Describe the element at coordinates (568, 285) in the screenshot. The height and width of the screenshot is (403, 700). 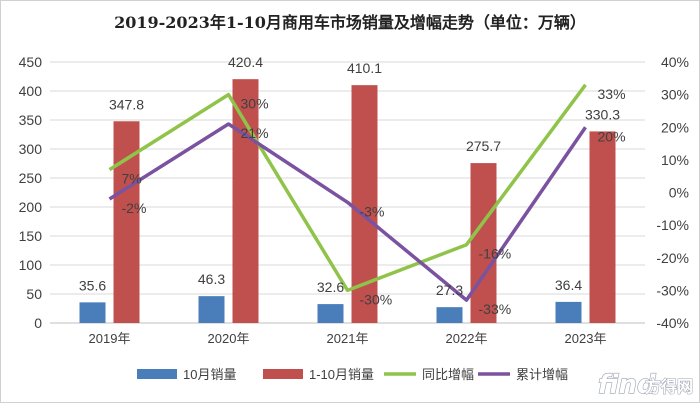
I see `bar-data-label: 36.4` at that location.